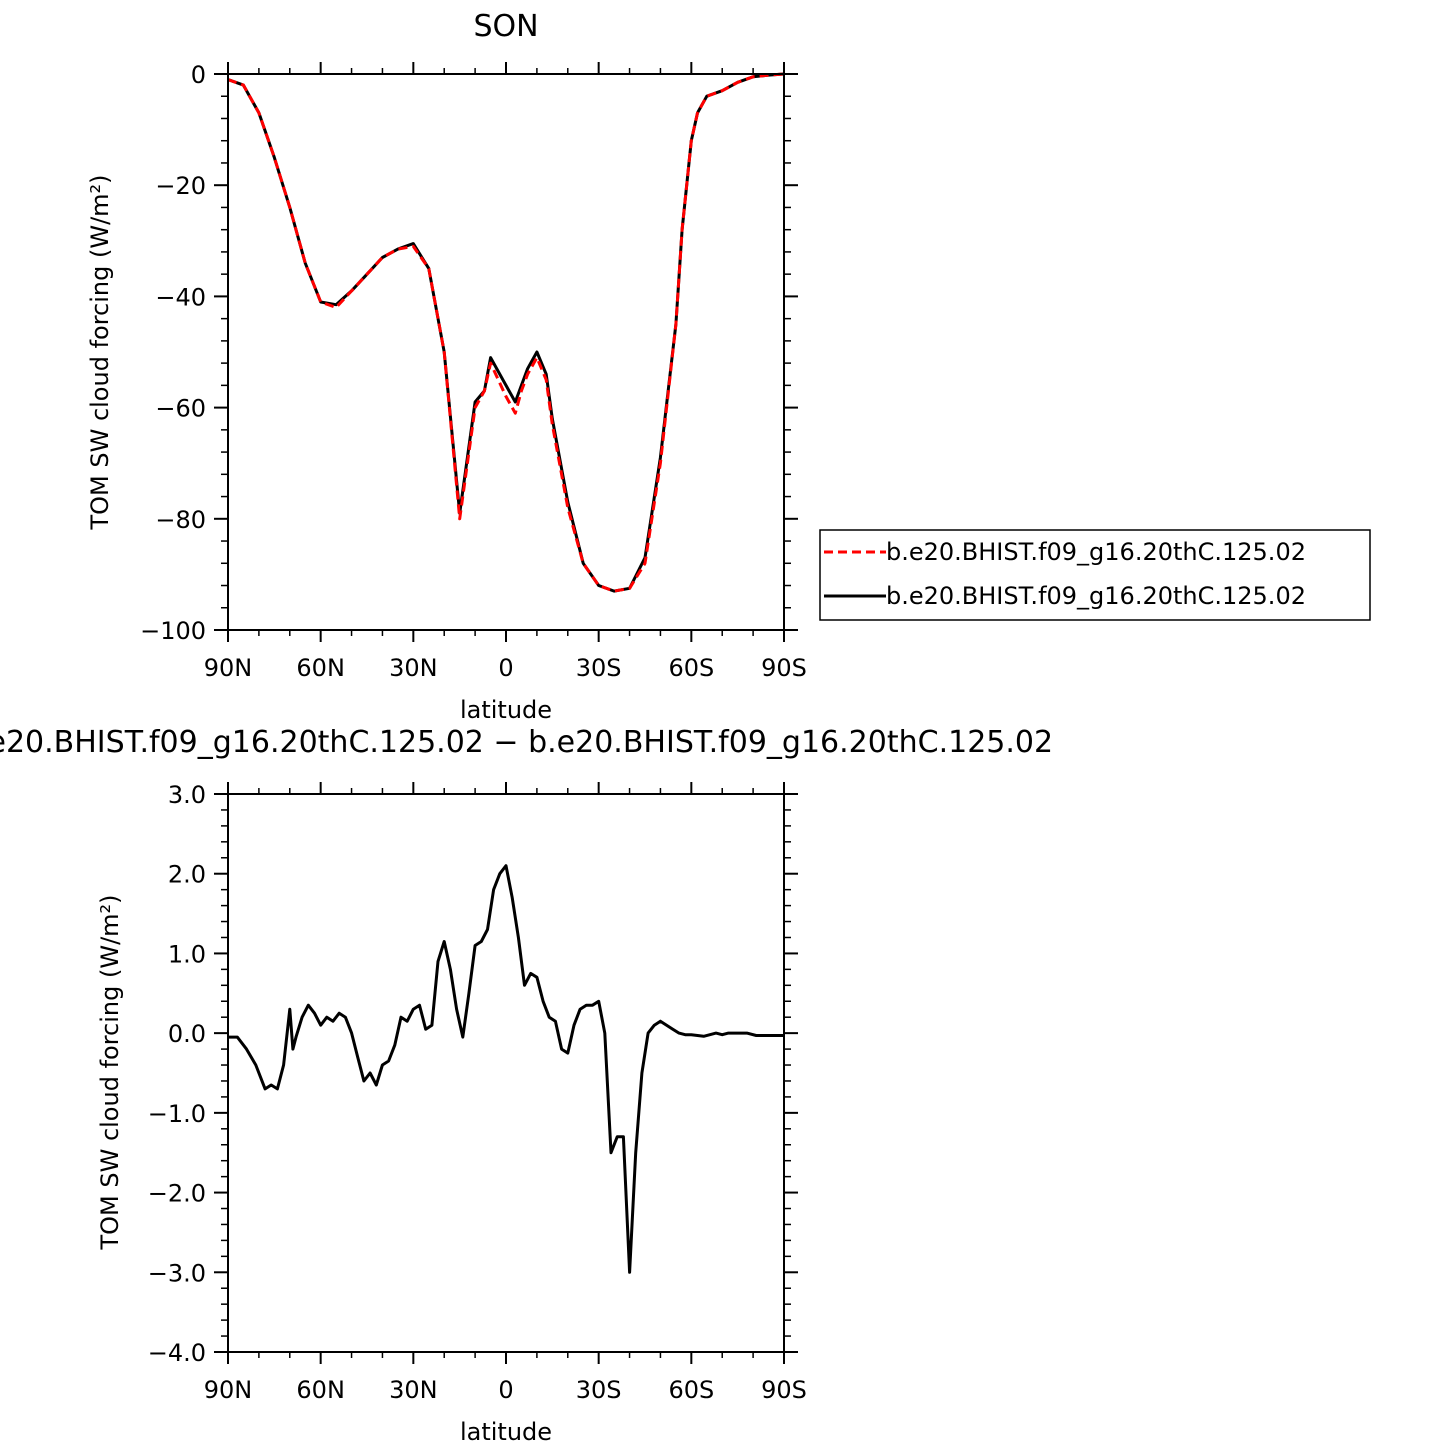  What do you see at coordinates (1096, 596) in the screenshot?
I see `legend-label-2: b.e20.BHIST.f09_g16.20thC.125.02` at bounding box center [1096, 596].